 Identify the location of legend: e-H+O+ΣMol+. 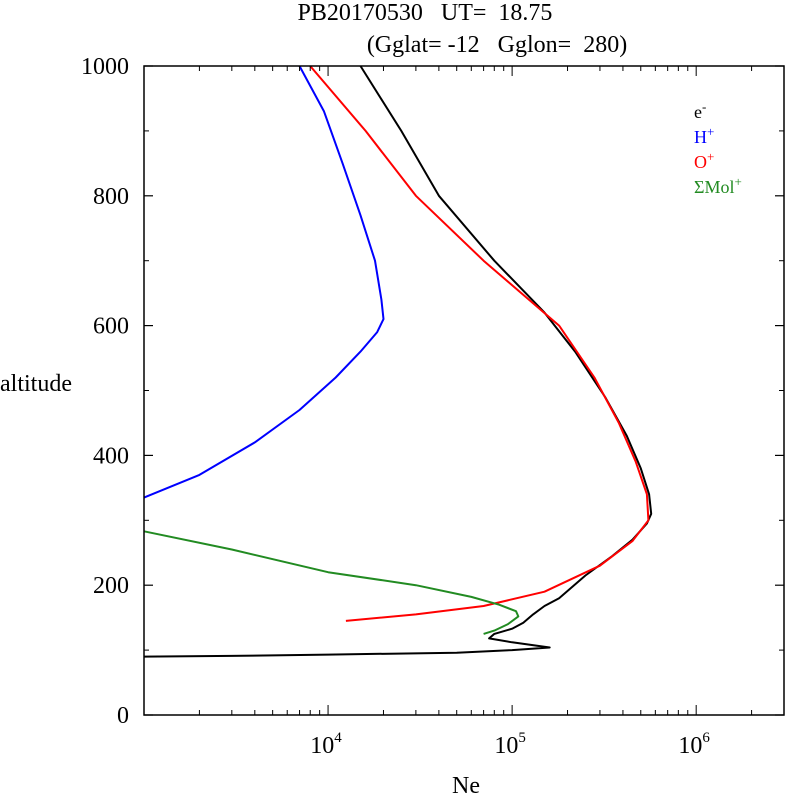
(718, 148).